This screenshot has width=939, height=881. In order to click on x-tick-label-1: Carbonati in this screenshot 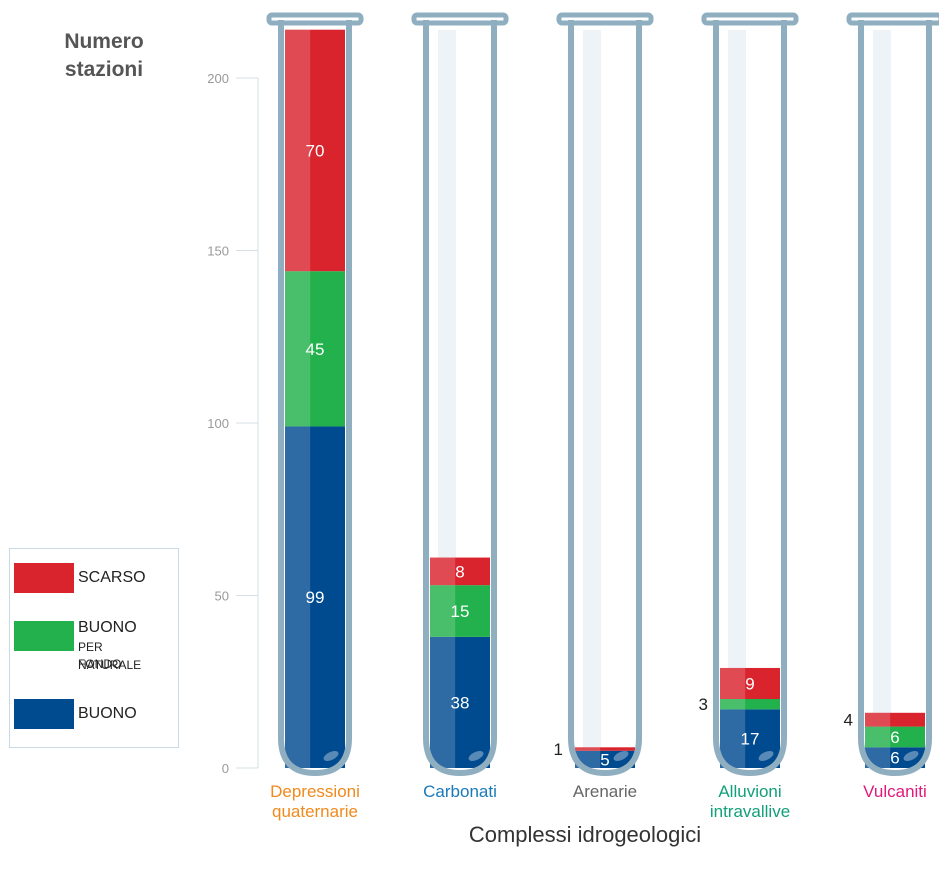, I will do `click(460, 791)`.